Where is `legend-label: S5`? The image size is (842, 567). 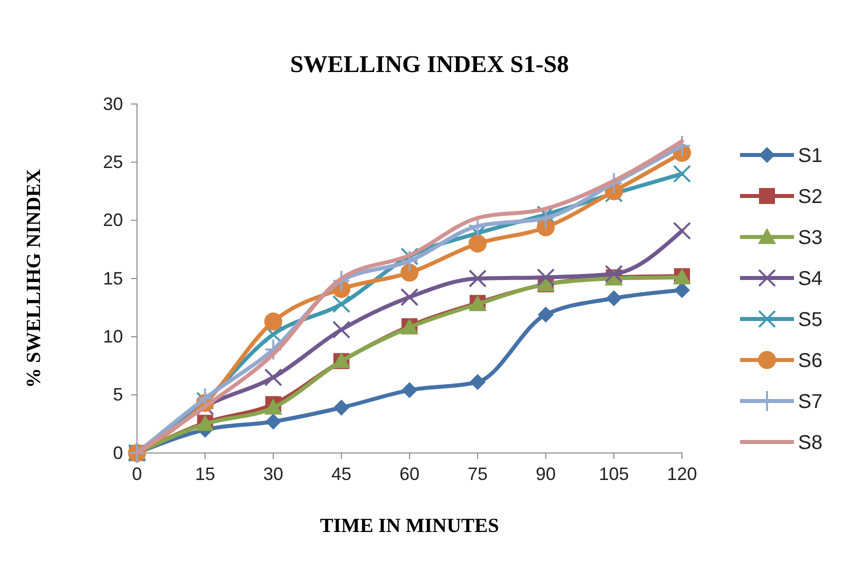
legend-label: S5 is located at coordinates (810, 320).